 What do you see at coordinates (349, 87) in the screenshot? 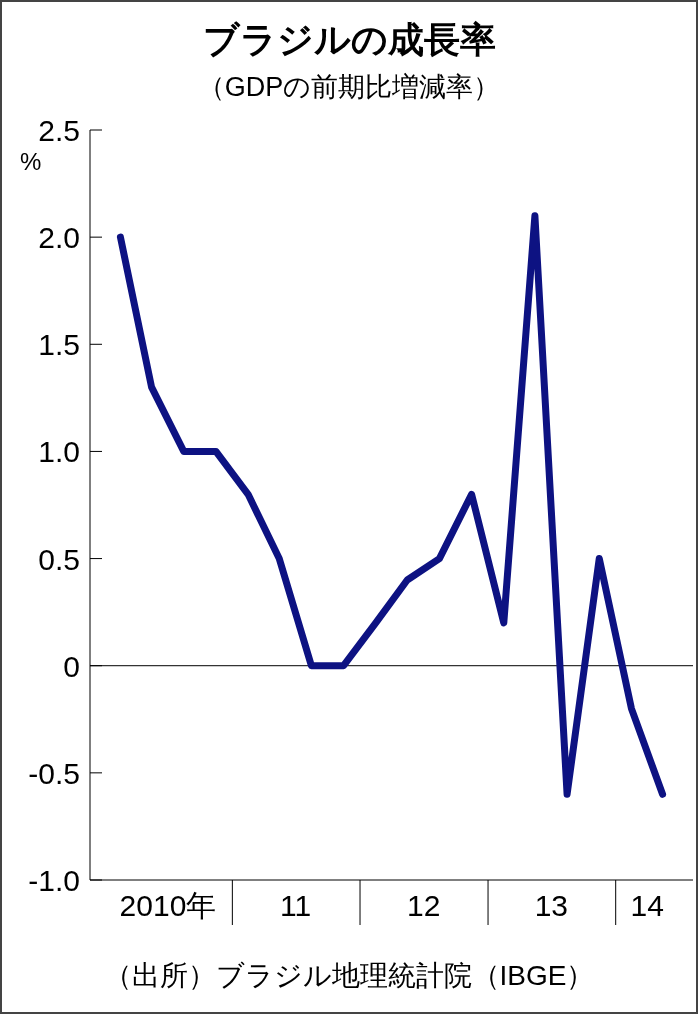
I see `chart-subtitle: （GDPの前期比増減率）` at bounding box center [349, 87].